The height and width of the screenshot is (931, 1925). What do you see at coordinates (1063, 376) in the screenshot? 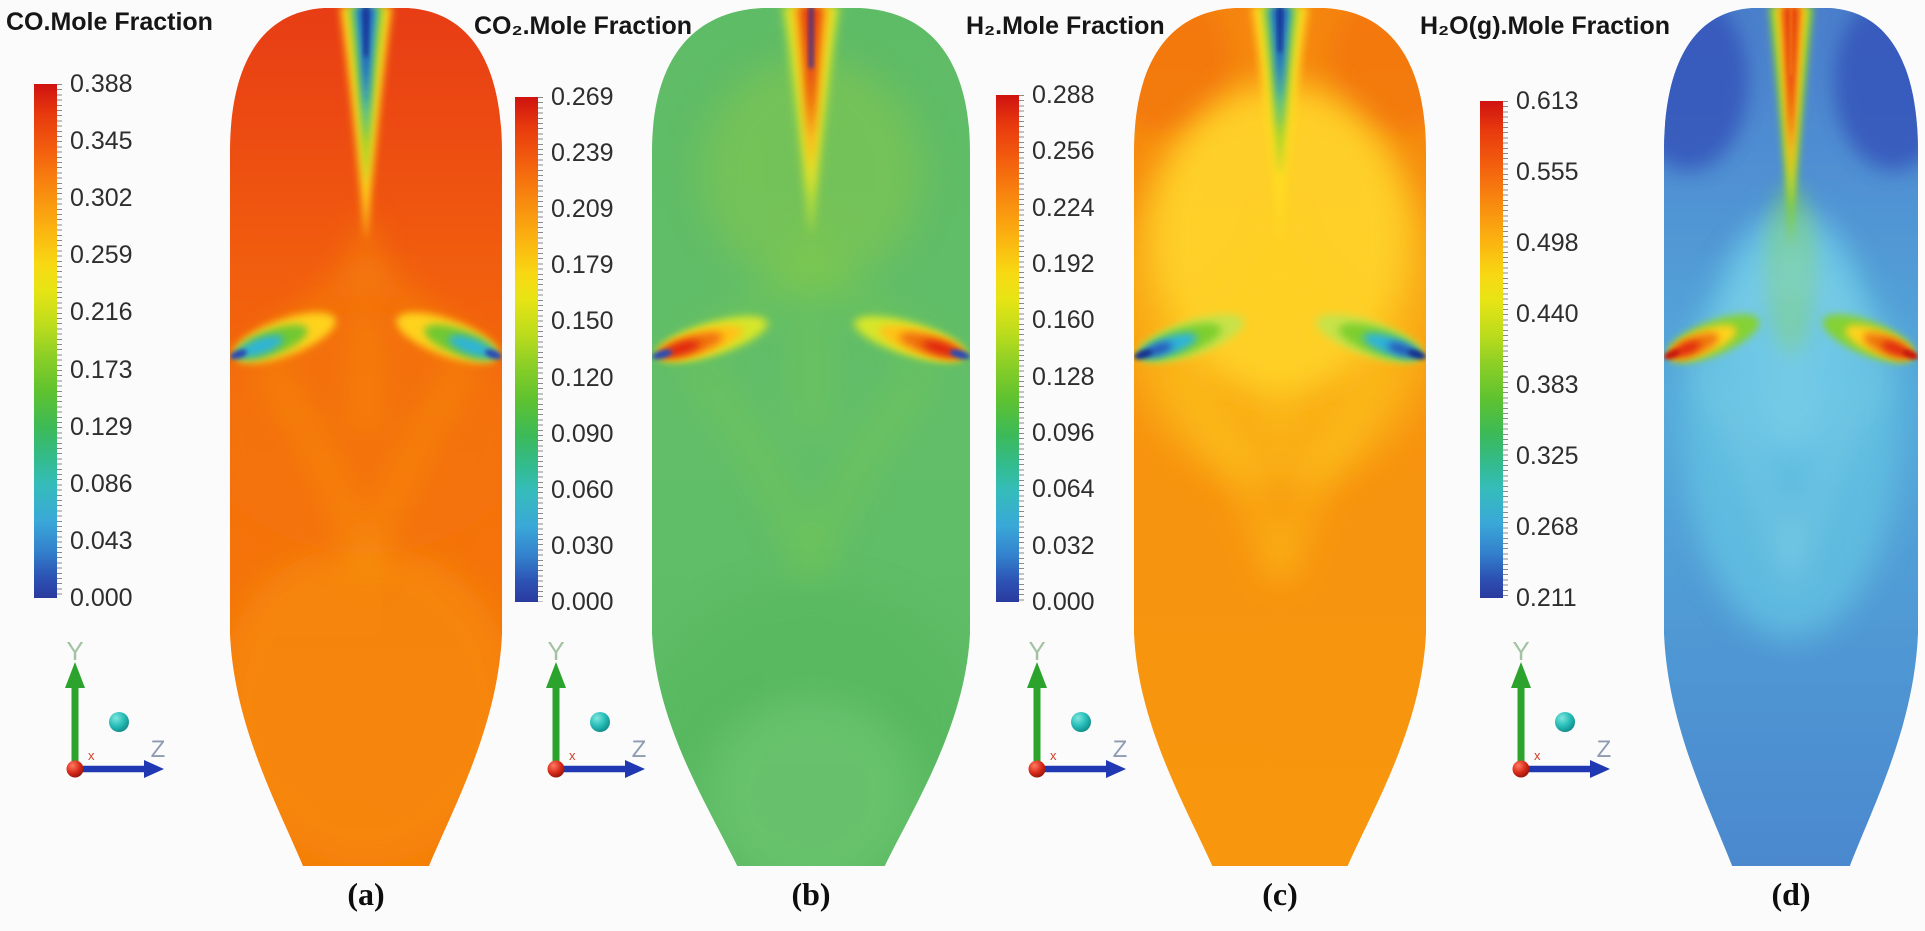
I see `colorbar-tick-label: 0.128` at bounding box center [1063, 376].